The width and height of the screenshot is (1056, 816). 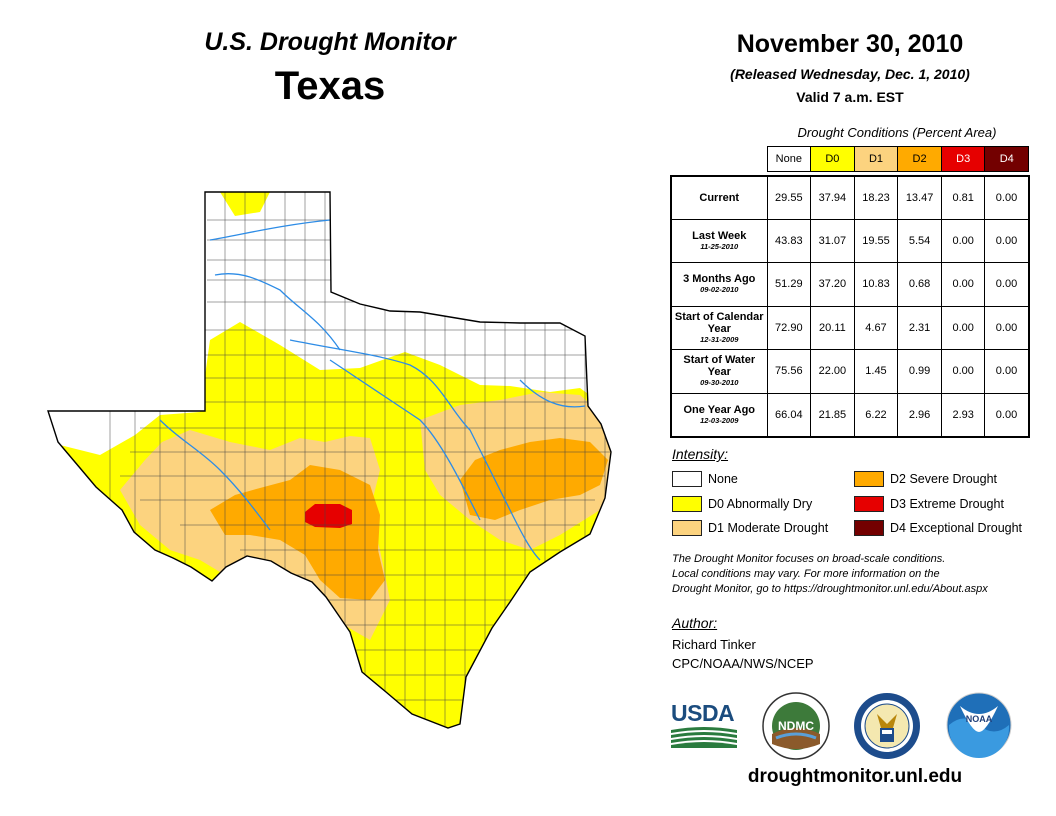 What do you see at coordinates (832, 371) in the screenshot?
I see `table-cell: 22.00` at bounding box center [832, 371].